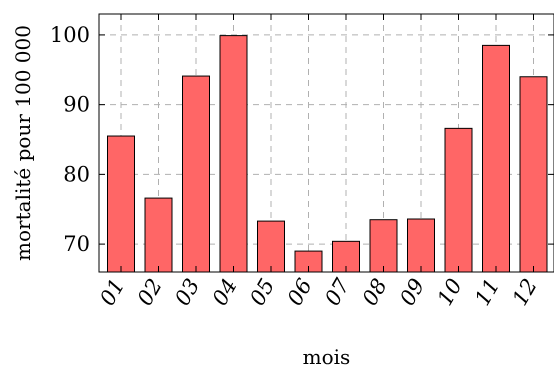 The image size is (554, 370). I want to click on x-tick-label: 07, so click(337, 292).